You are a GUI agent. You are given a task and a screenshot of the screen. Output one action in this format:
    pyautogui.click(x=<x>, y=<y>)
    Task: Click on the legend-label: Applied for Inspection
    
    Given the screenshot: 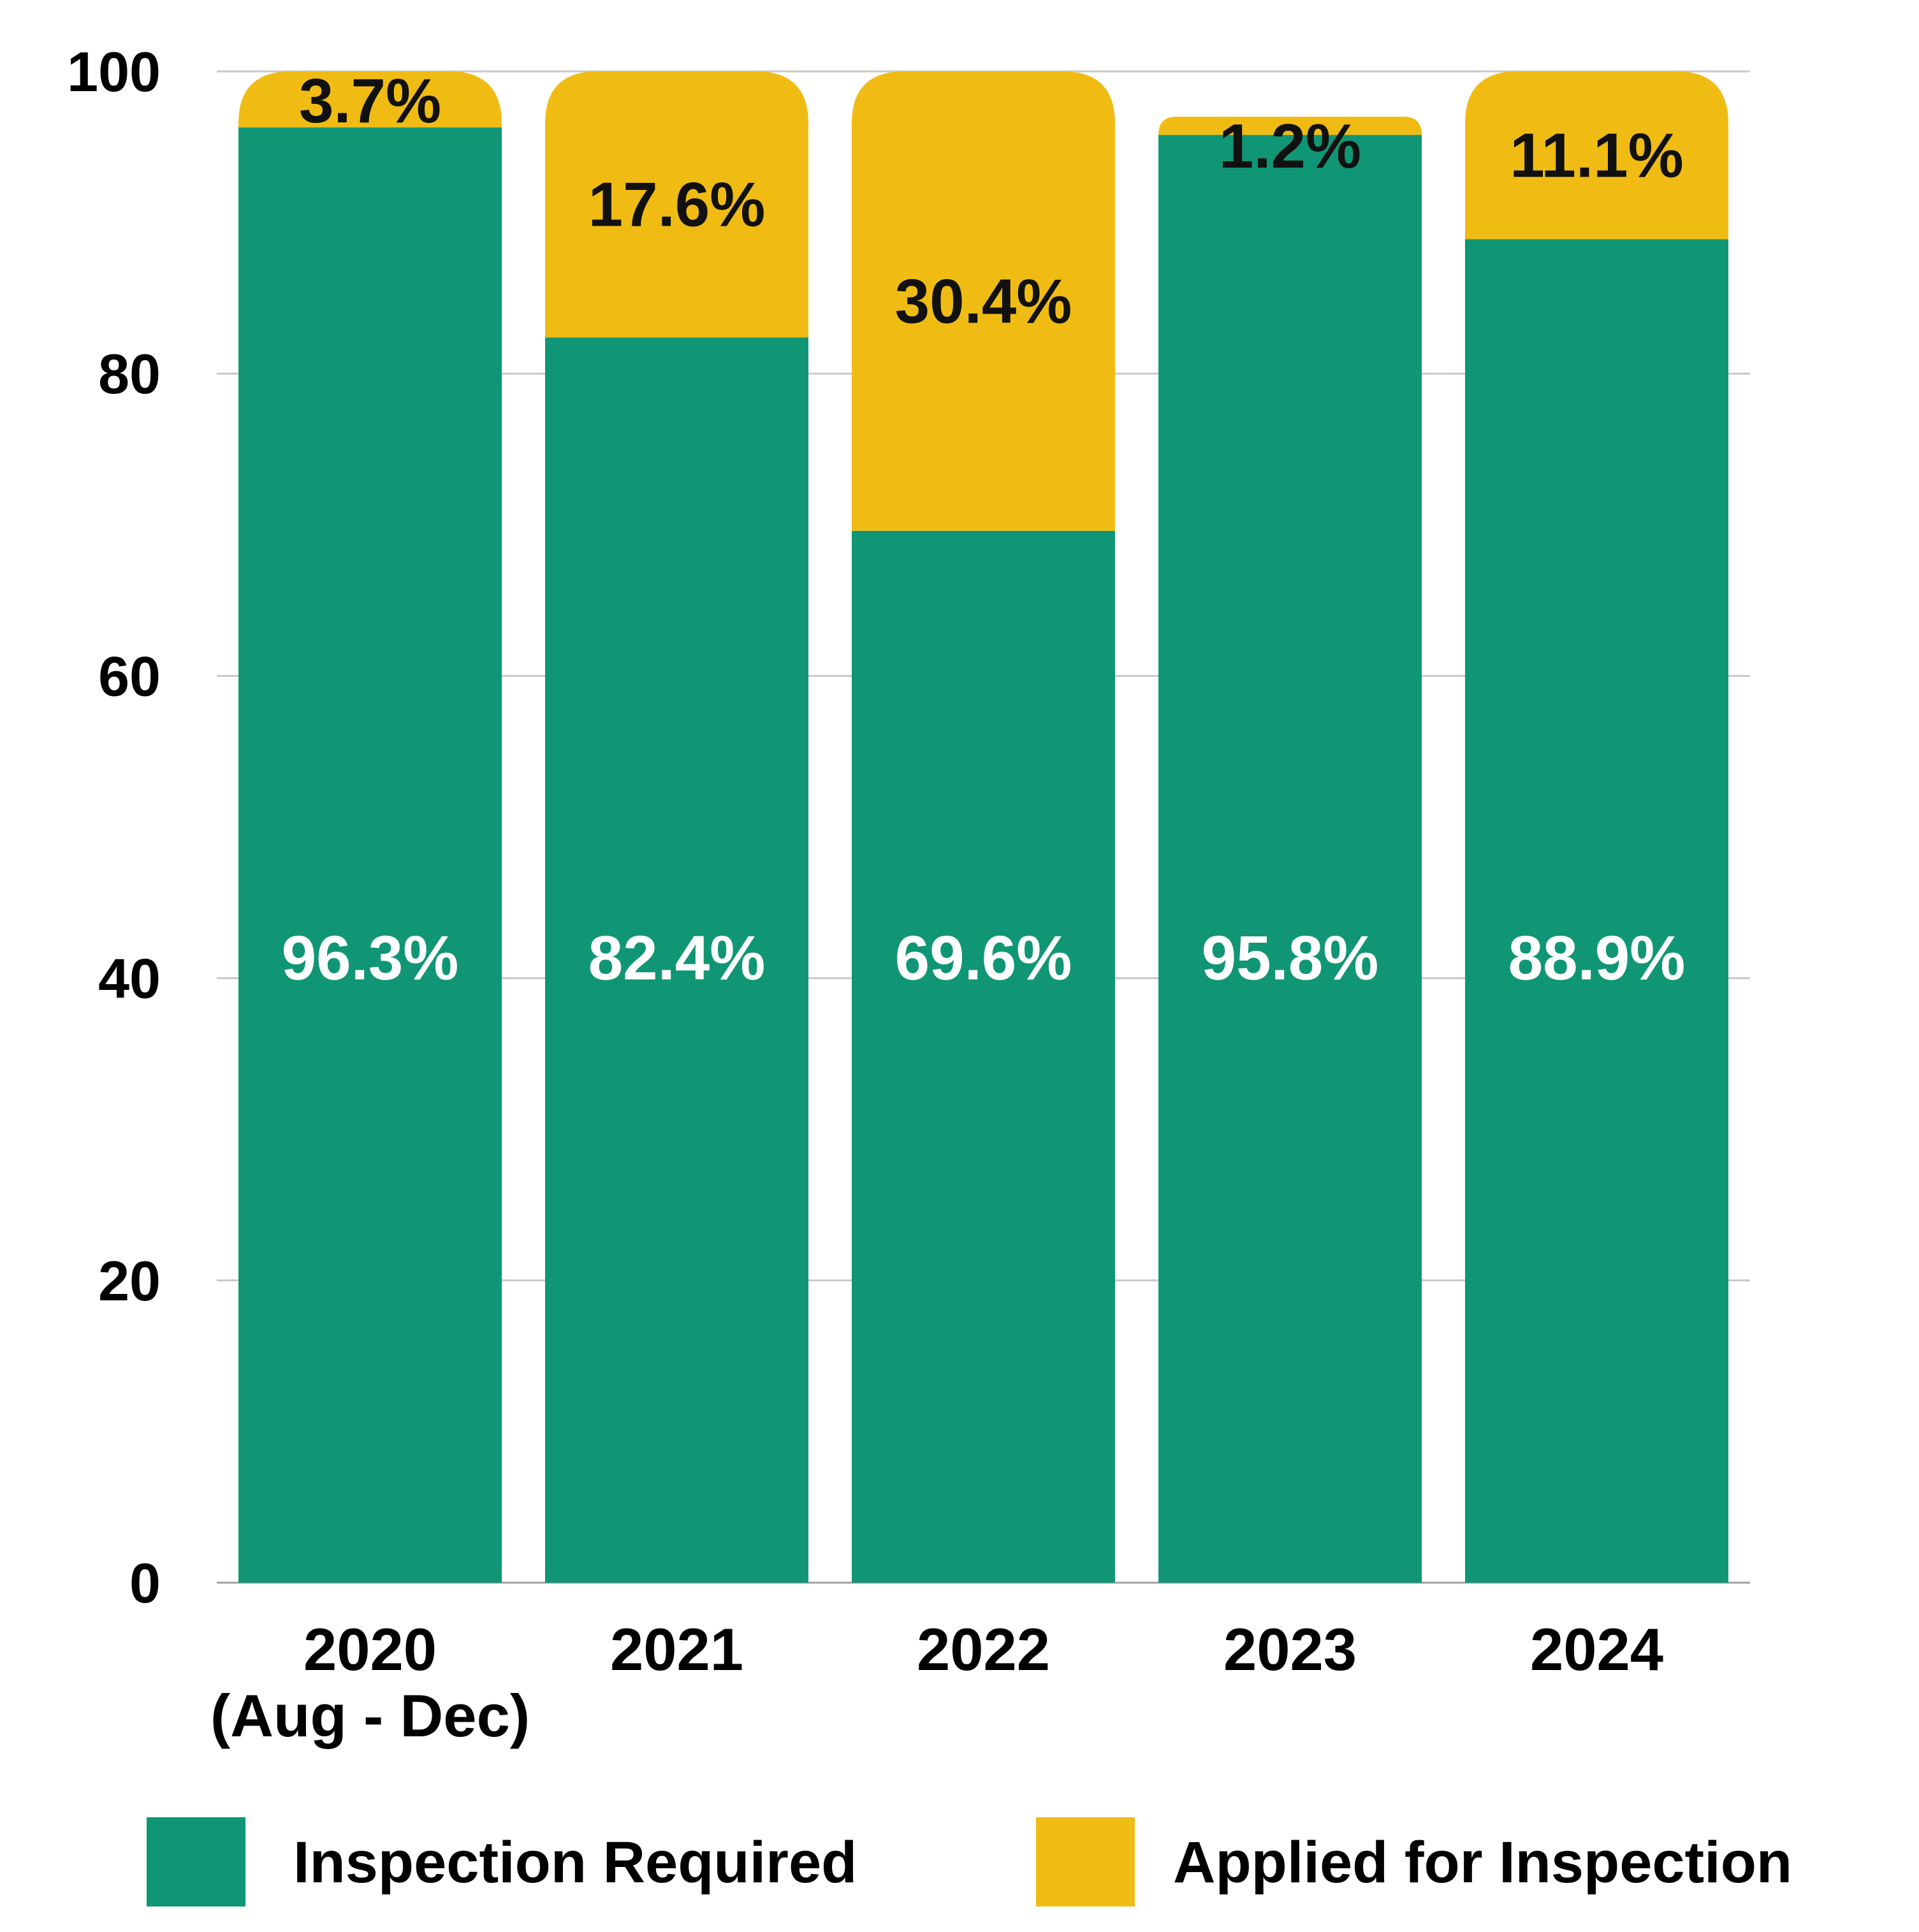 What is the action you would take?
    pyautogui.click(x=1482, y=1862)
    